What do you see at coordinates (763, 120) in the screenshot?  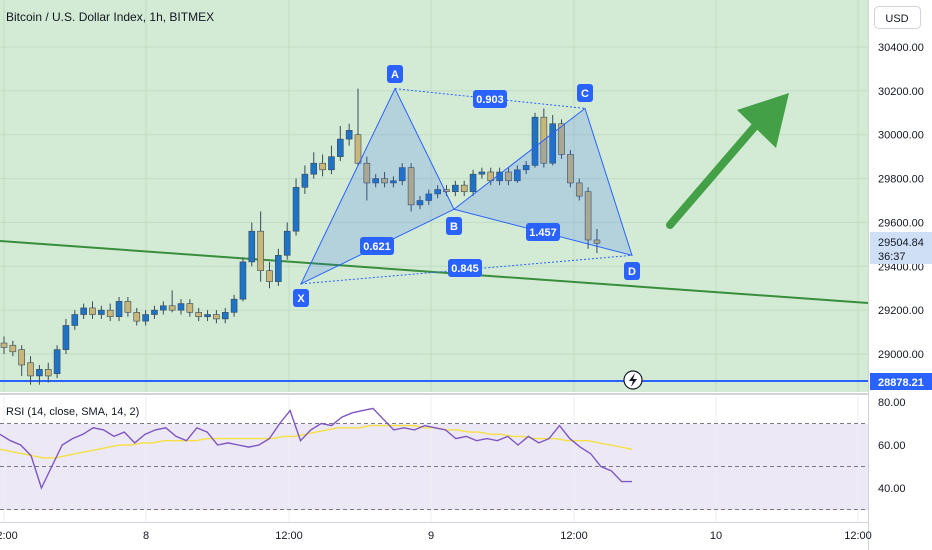 I see `arrow-head` at bounding box center [763, 120].